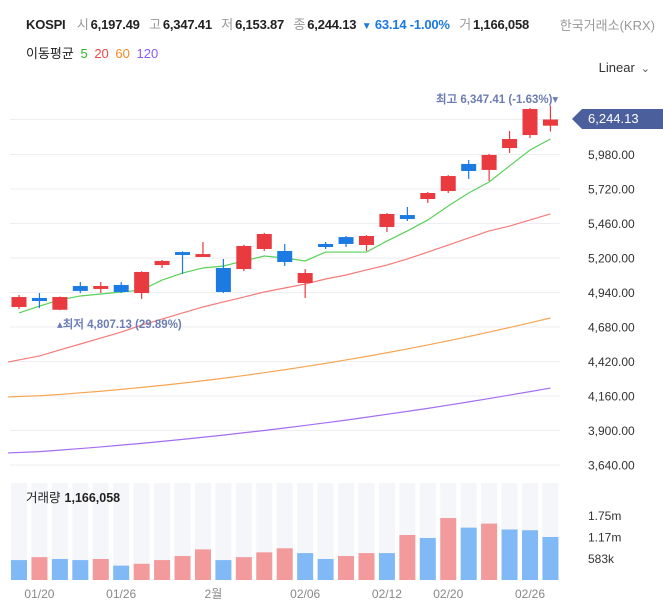 This screenshot has width=663, height=616. I want to click on tag-shape, so click(617, 119).